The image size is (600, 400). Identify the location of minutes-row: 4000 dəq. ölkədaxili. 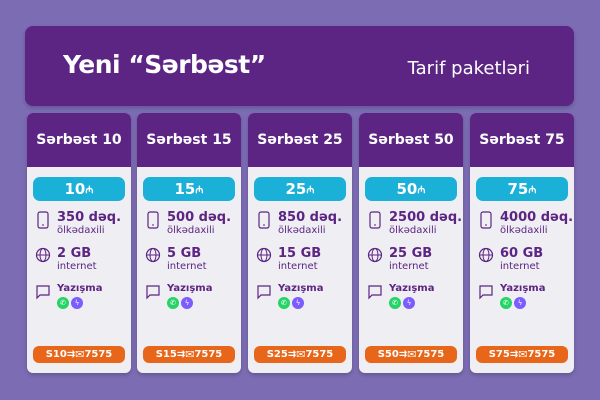
(526, 224).